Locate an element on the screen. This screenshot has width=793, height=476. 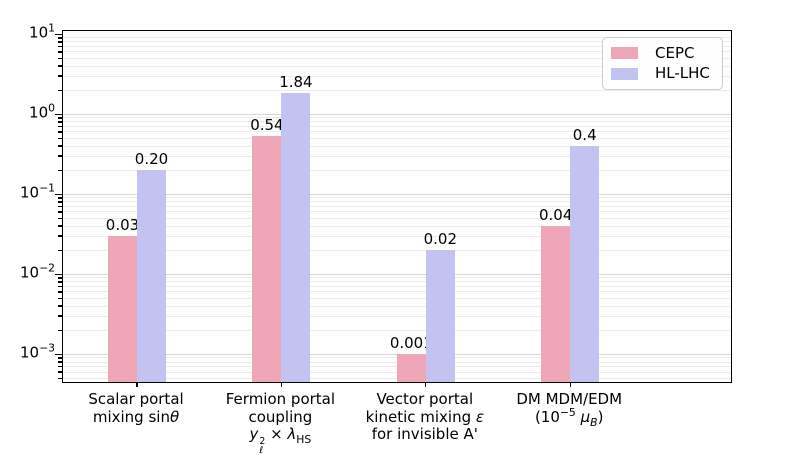
x-tick-label: DM MDM/EDM (10−5 μB) is located at coordinates (569, 409).